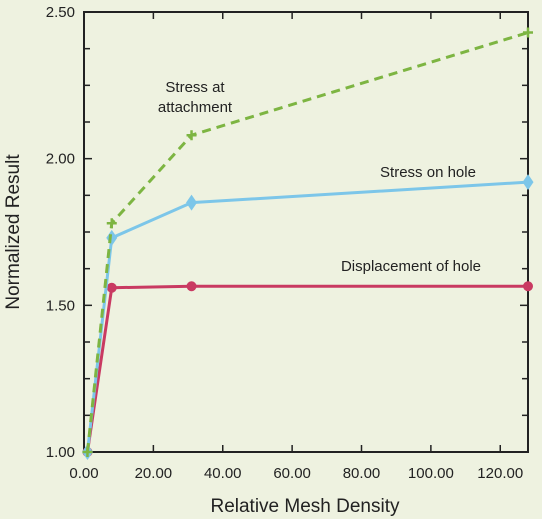 The height and width of the screenshot is (519, 542). I want to click on x-tick-label: 20.00, so click(154, 473).